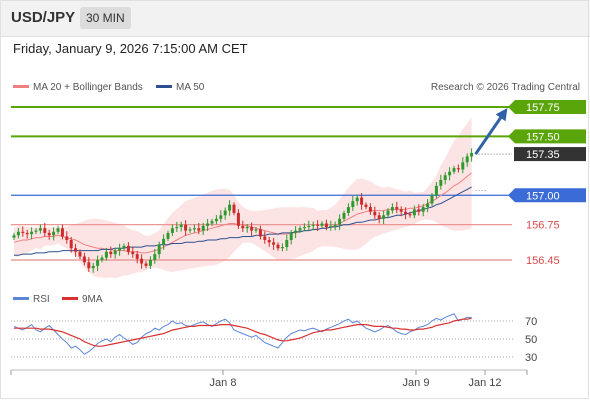 The height and width of the screenshot is (400, 590). Describe the element at coordinates (501, 114) in the screenshot. I see `projection-arrow-head` at that location.